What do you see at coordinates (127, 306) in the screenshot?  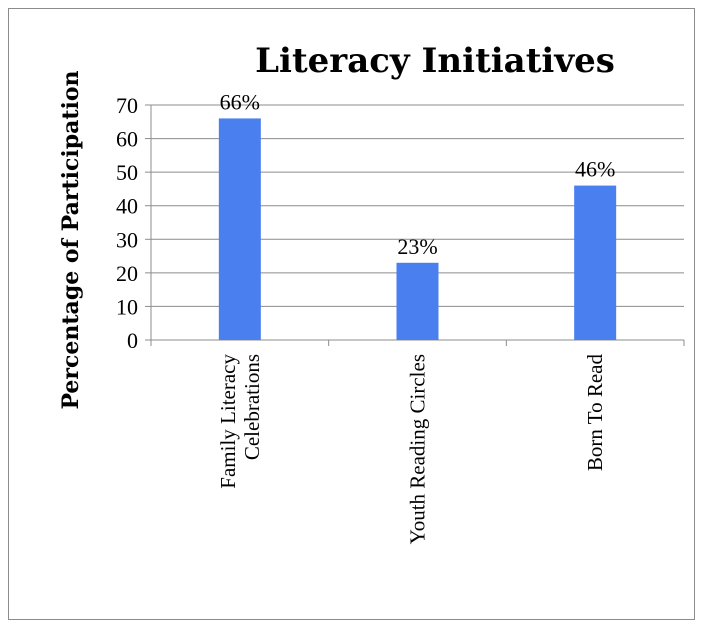 I see `y-tick-label: 10` at bounding box center [127, 306].